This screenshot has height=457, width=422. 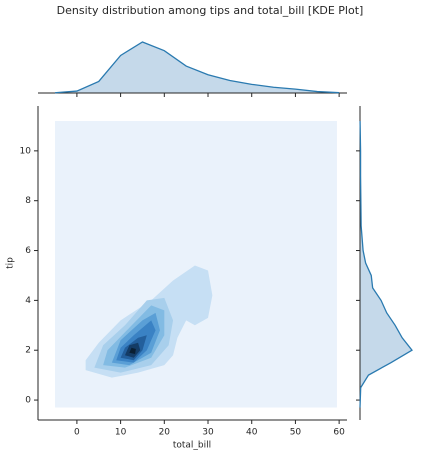 I want to click on x-tick-label: 30, so click(x=208, y=433).